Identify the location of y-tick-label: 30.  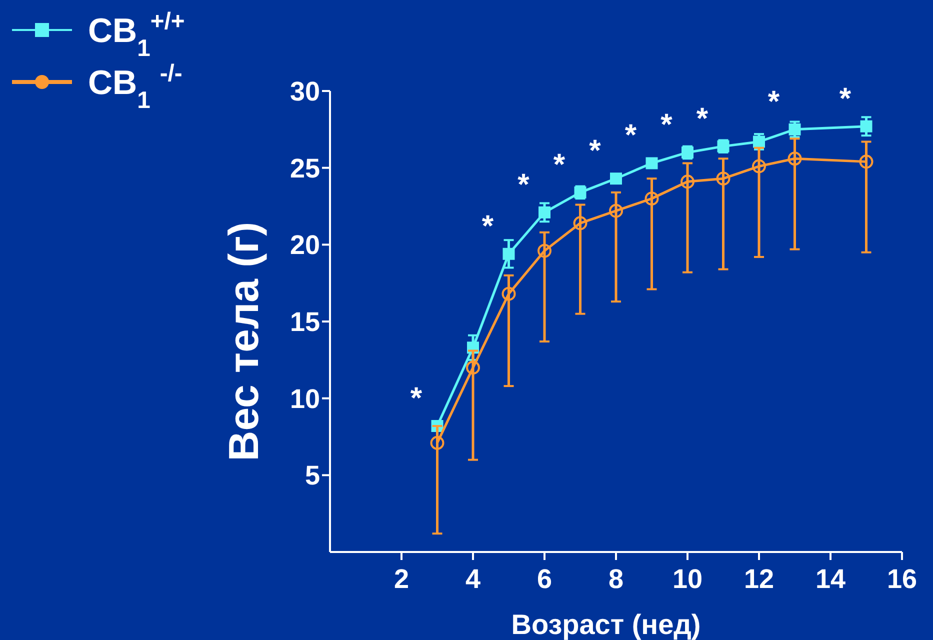
(305, 91).